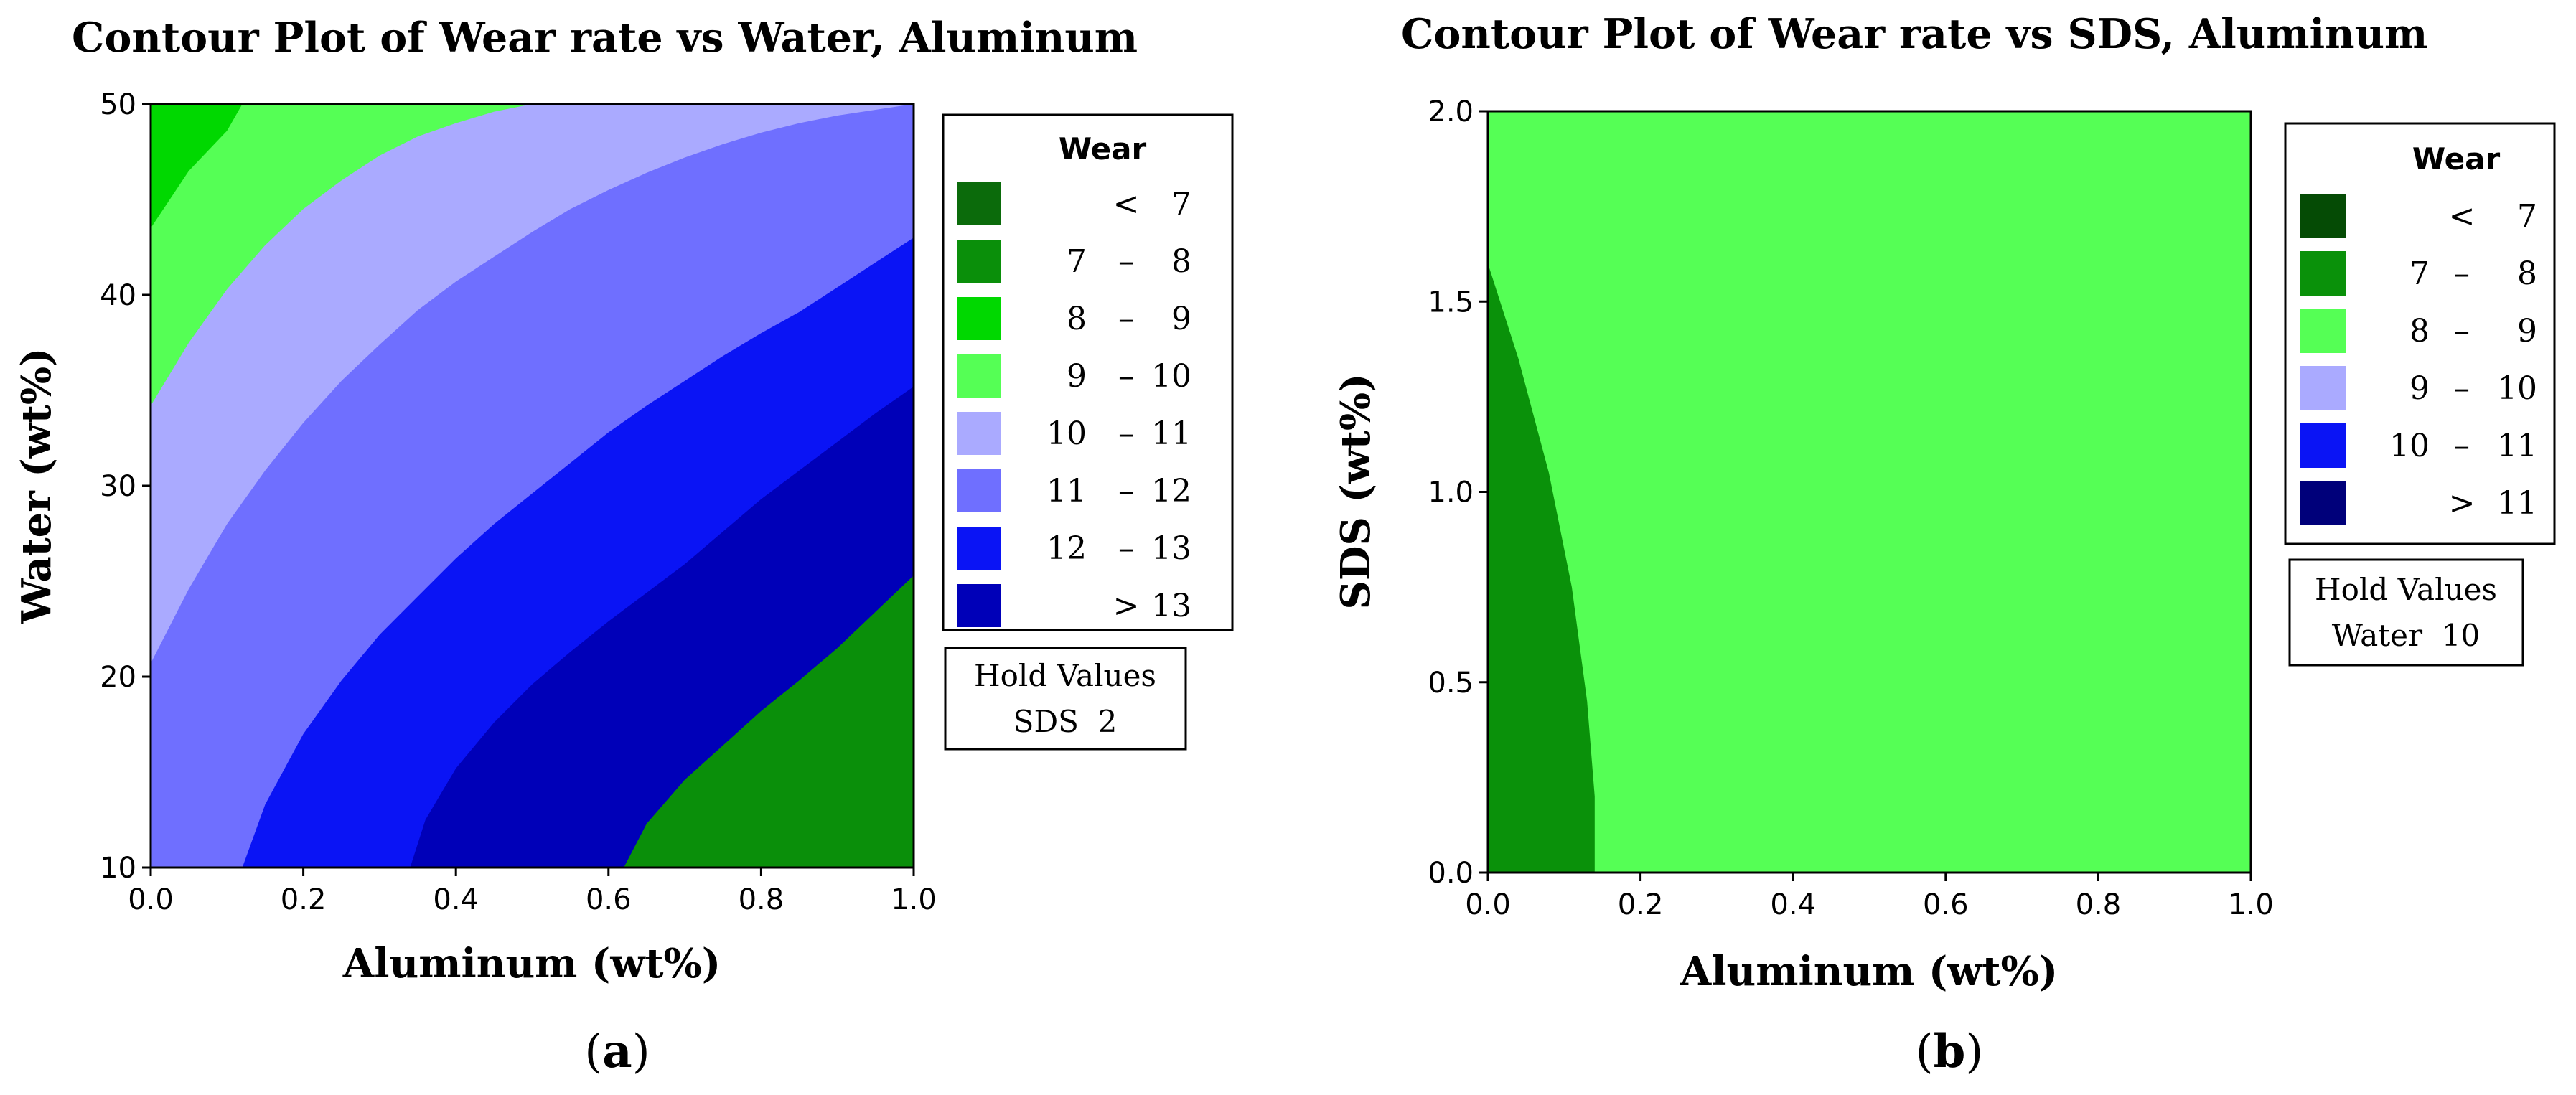  What do you see at coordinates (2517, 388) in the screenshot?
I see `legend-range-high-b: 10` at bounding box center [2517, 388].